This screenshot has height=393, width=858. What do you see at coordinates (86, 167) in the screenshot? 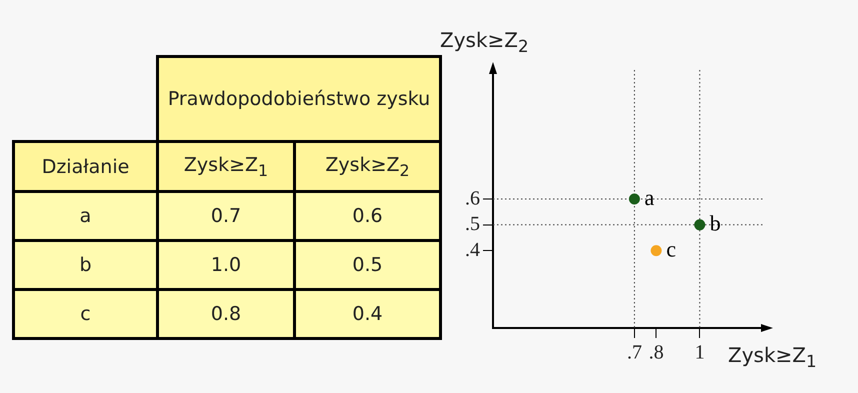
I see `text: Działanie` at bounding box center [86, 167].